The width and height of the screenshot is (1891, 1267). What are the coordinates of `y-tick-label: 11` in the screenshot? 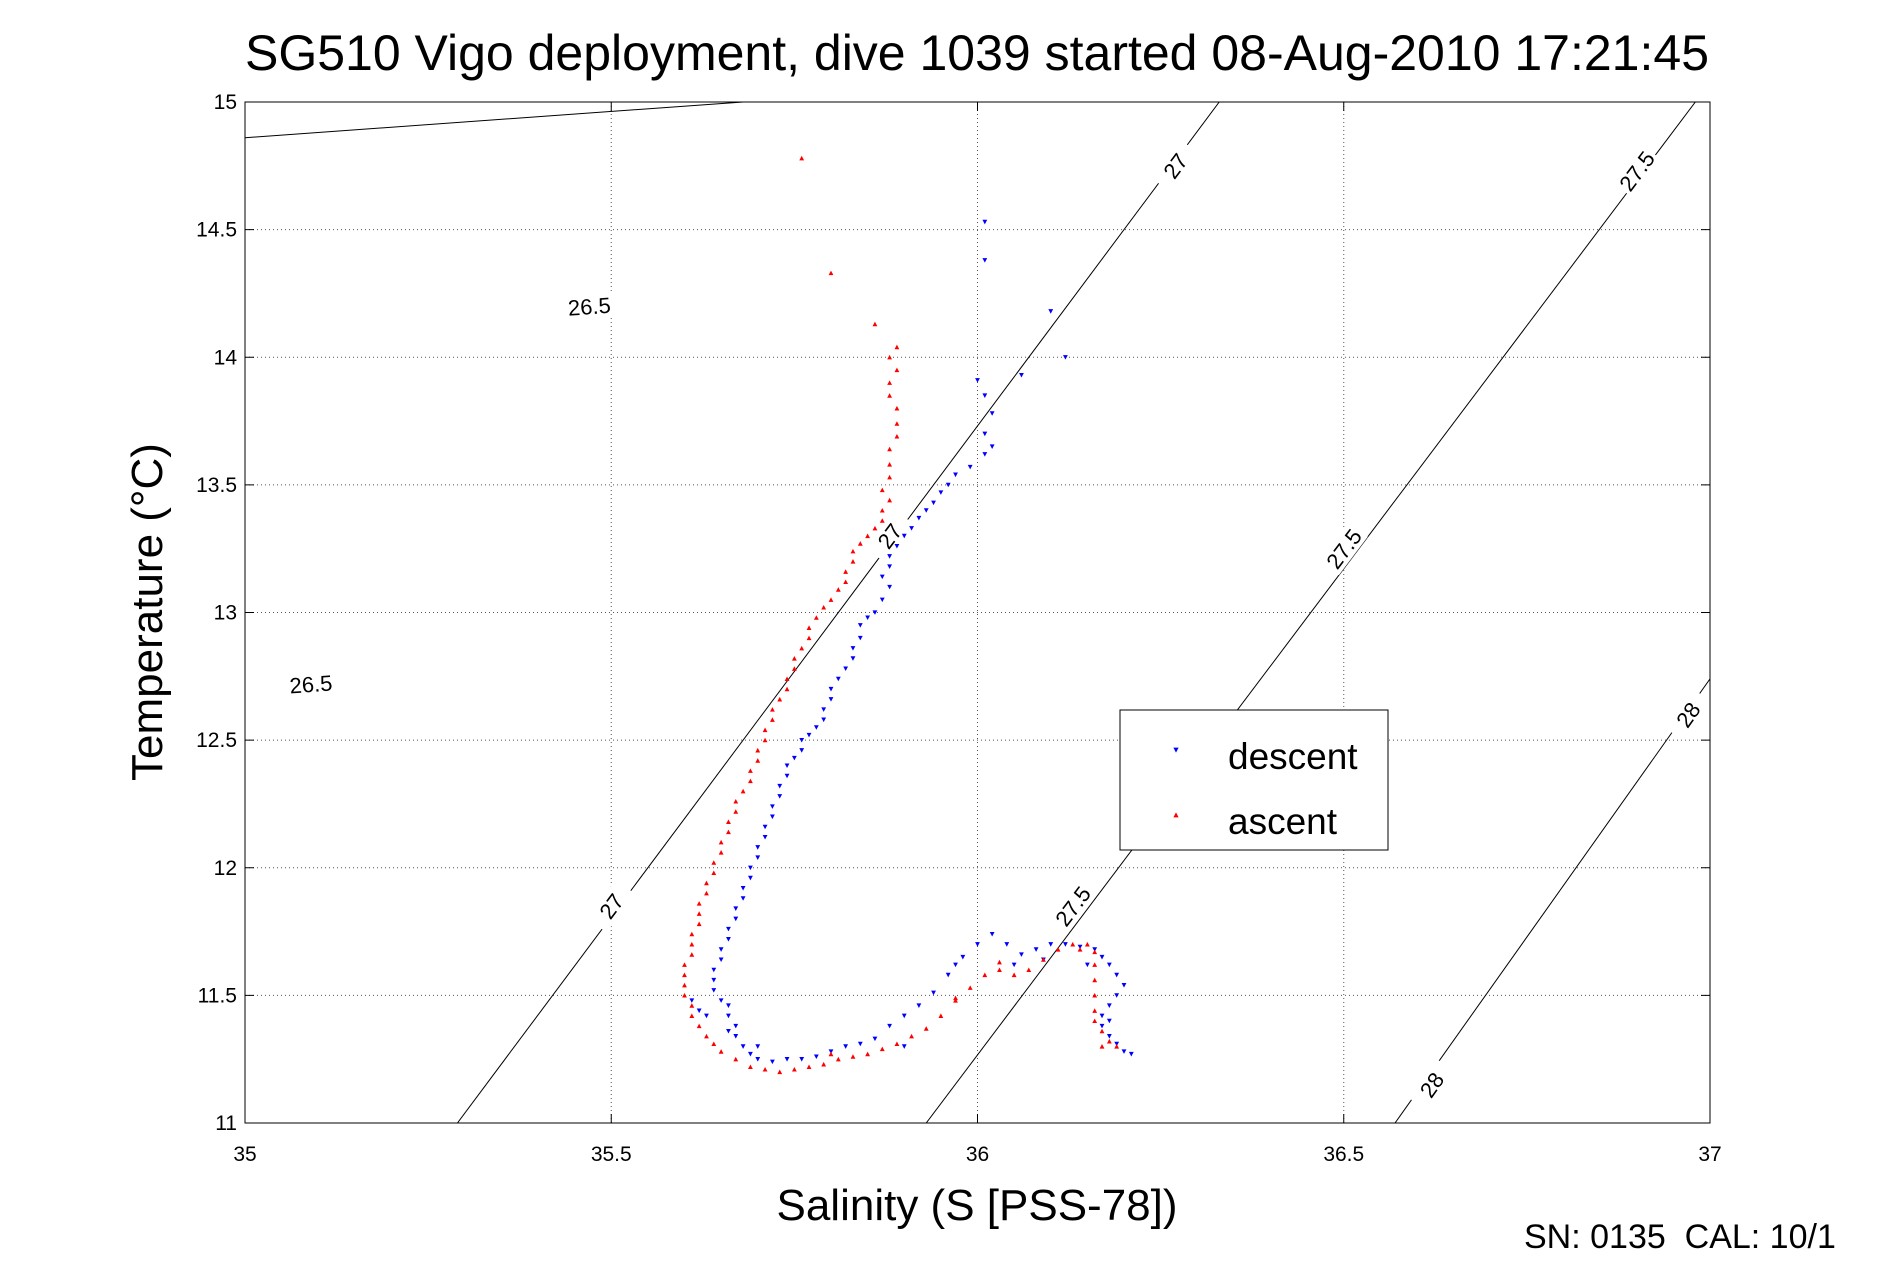 It's located at (226, 1123).